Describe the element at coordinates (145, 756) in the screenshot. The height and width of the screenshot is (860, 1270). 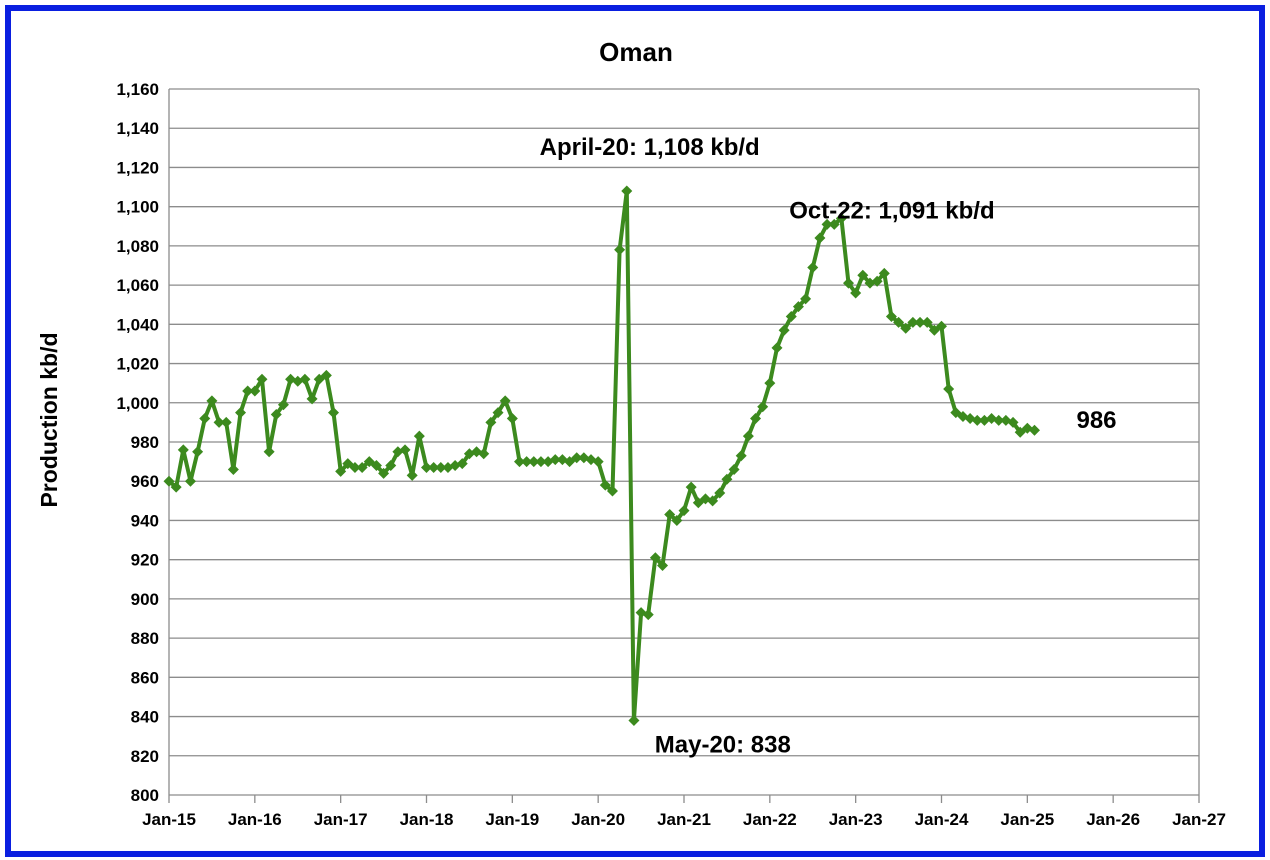
I see `y-tick-label: 820` at that location.